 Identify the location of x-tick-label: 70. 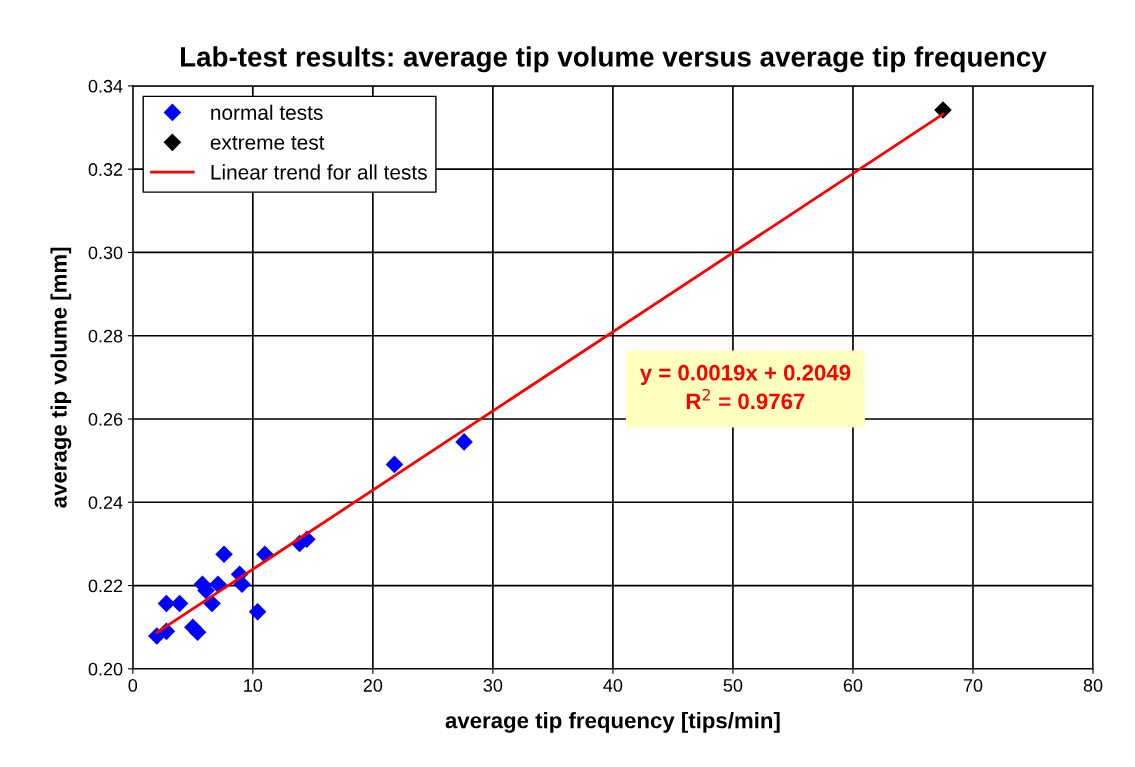
(973, 685).